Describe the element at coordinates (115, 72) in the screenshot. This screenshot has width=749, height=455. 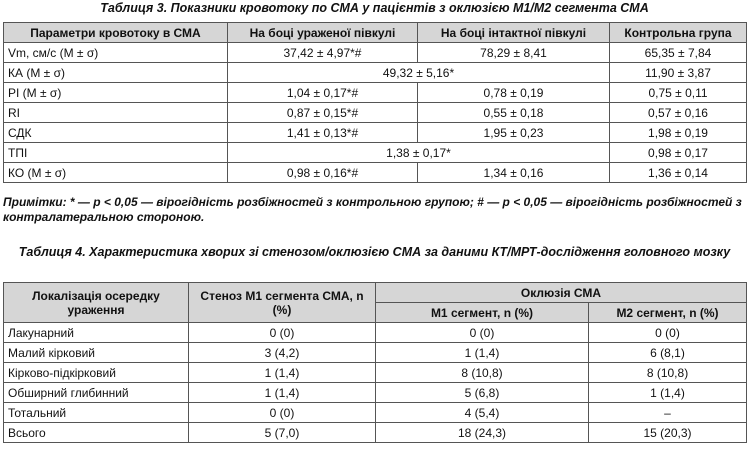
I see `row-label: КА (M ± σ)` at that location.